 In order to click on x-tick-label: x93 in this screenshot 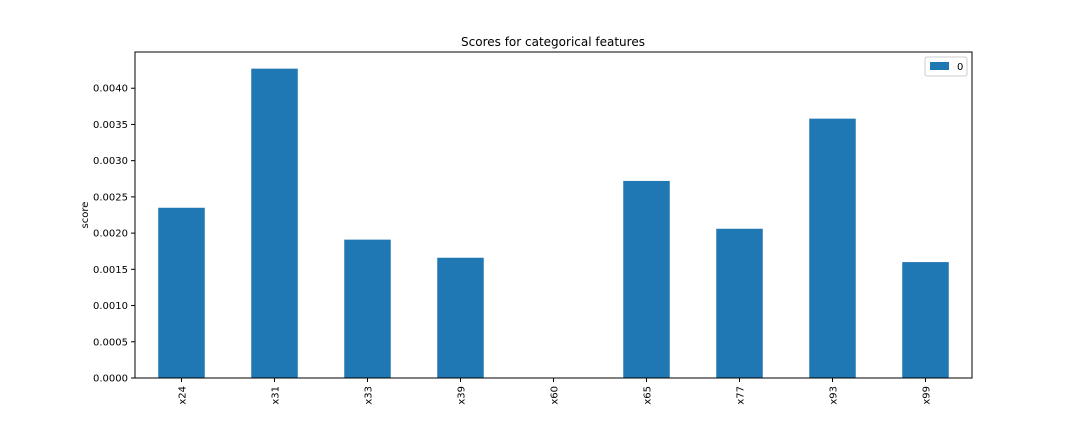, I will do `click(834, 395)`.